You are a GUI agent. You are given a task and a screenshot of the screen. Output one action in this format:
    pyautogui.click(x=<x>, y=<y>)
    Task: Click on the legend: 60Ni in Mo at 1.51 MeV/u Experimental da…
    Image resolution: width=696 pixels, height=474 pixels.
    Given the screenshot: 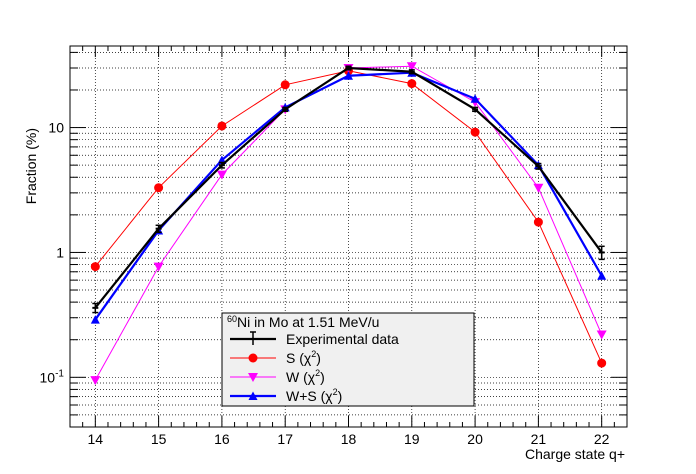 What is the action you would take?
    pyautogui.click(x=348, y=359)
    